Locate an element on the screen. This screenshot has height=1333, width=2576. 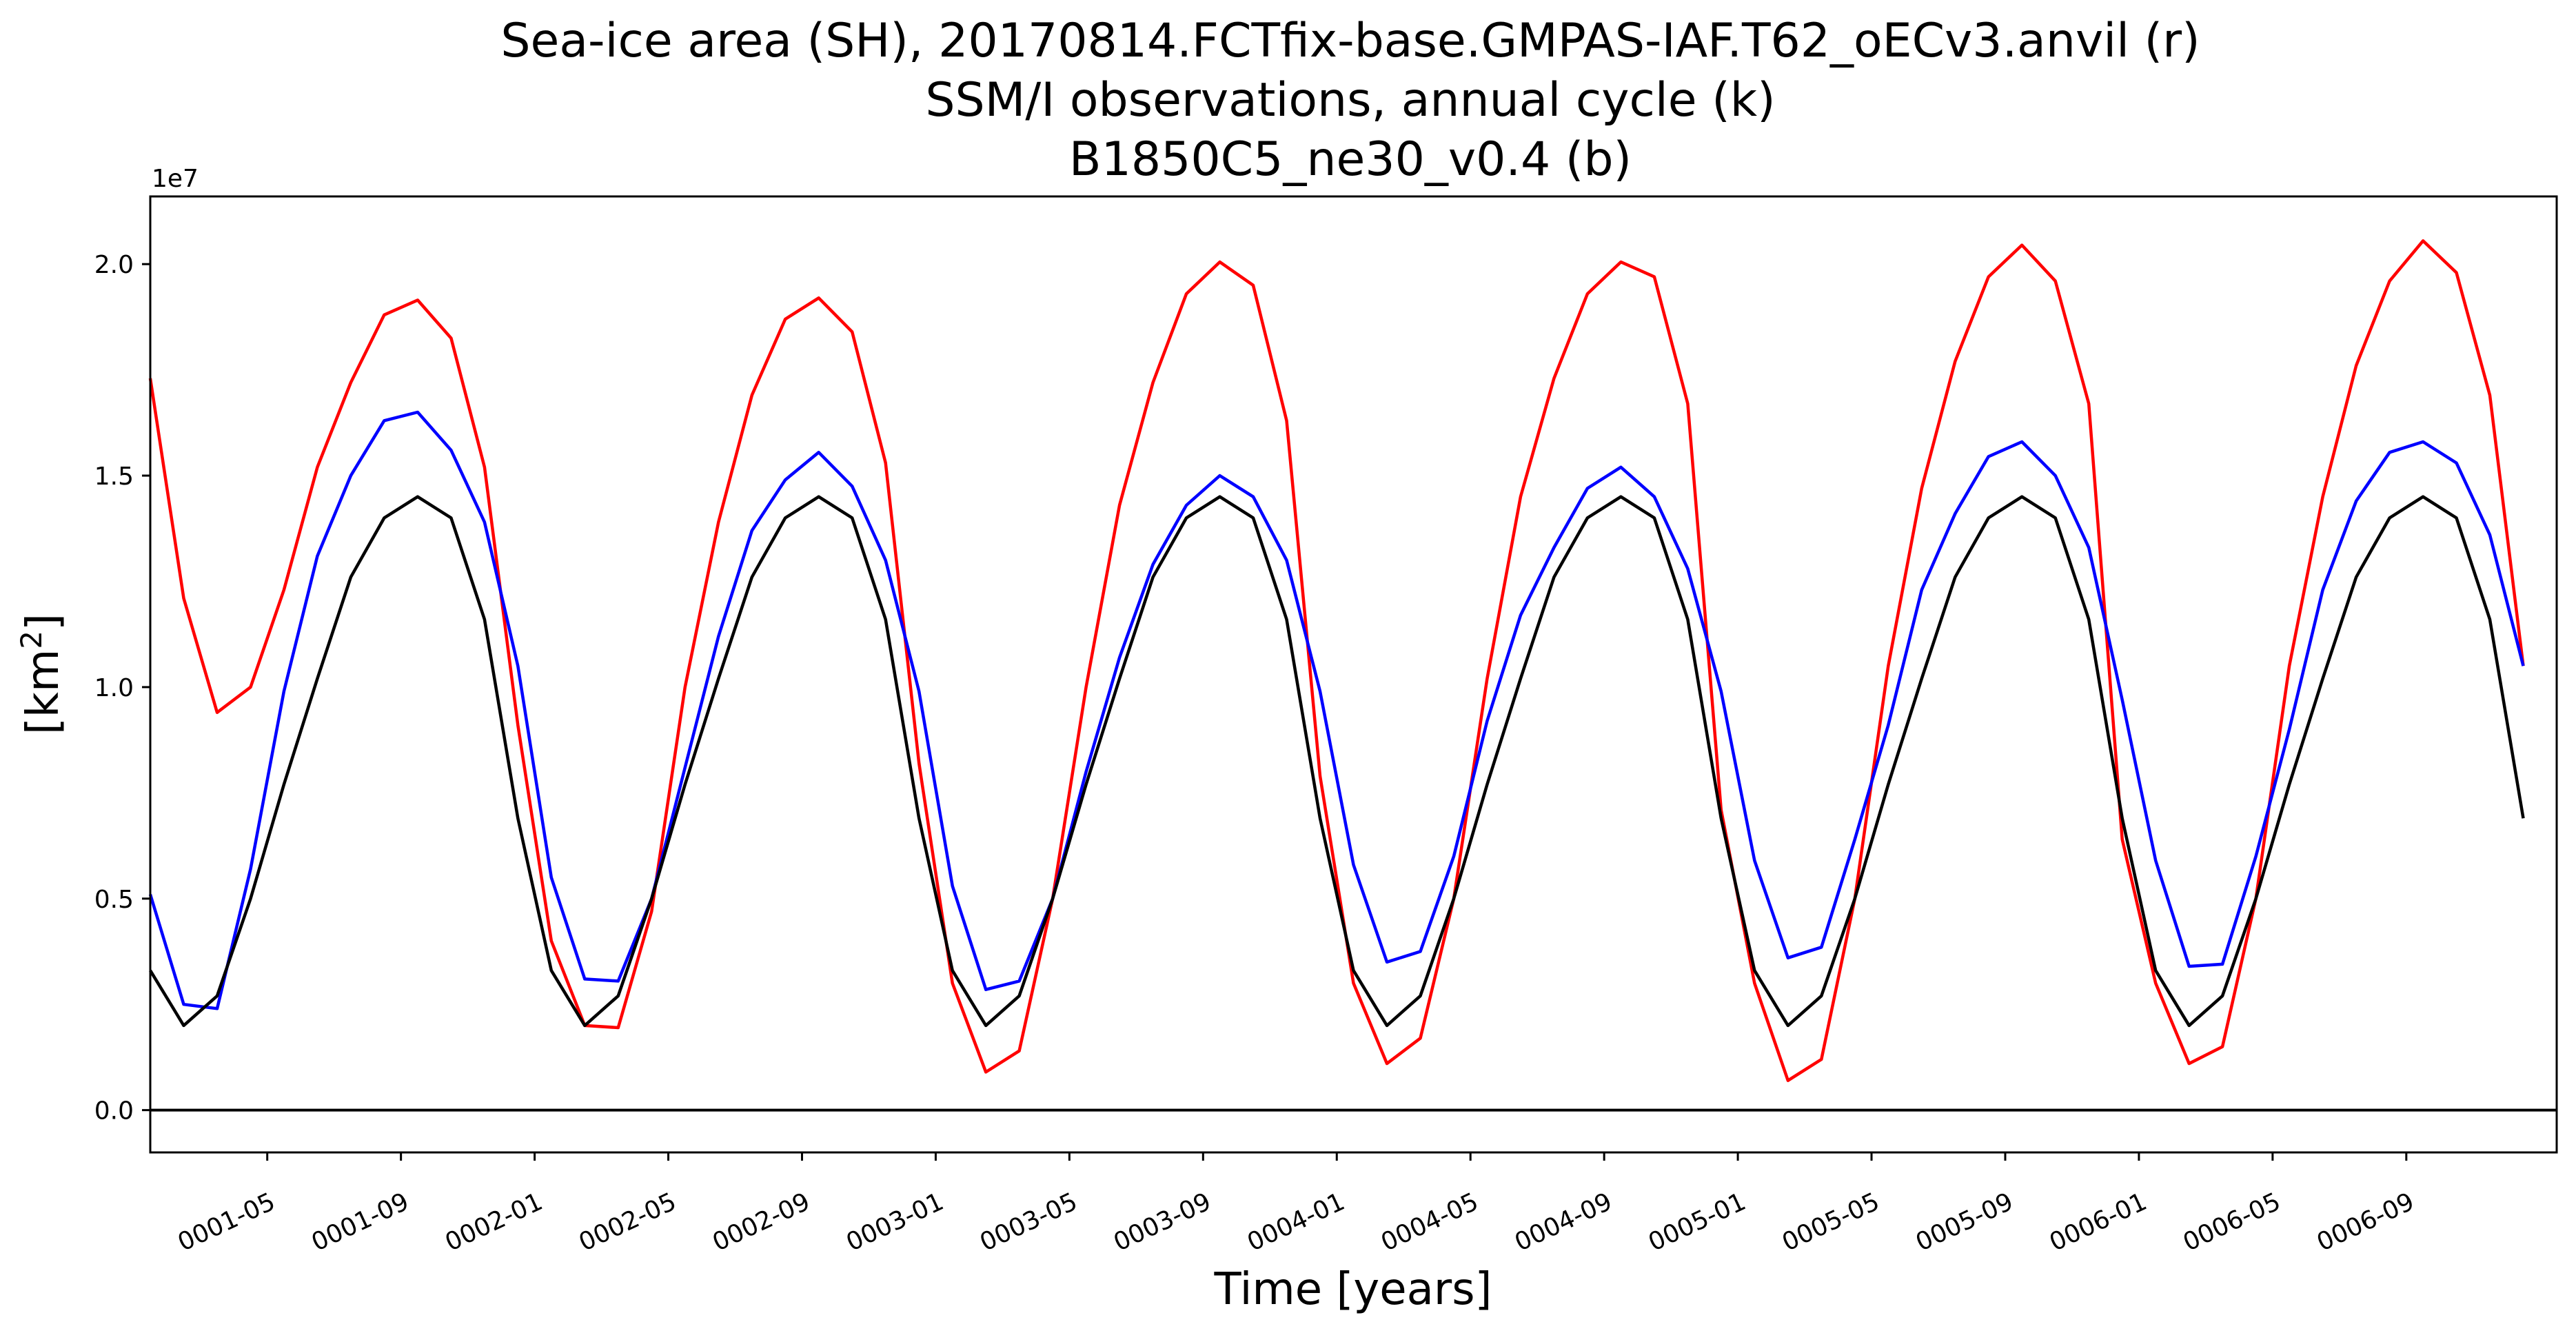
y-tick-label: 1.5 is located at coordinates (114, 477).